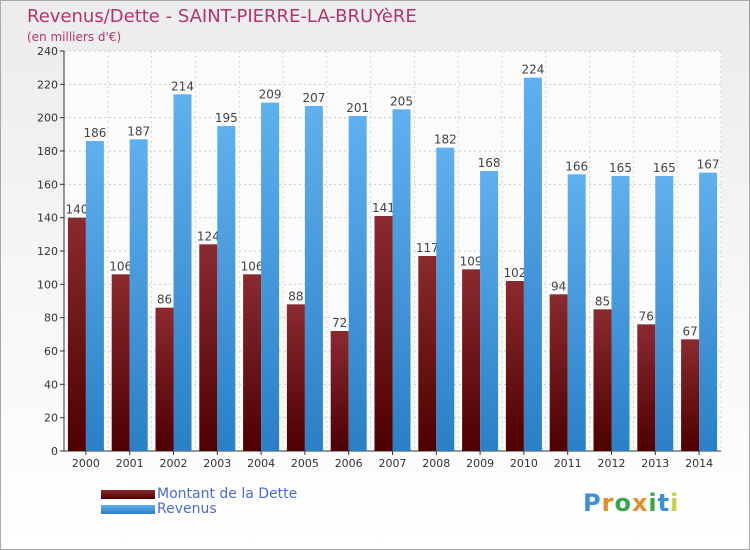 Image resolution: width=750 pixels, height=550 pixels. I want to click on x-tick-label: 2000, so click(86, 463).